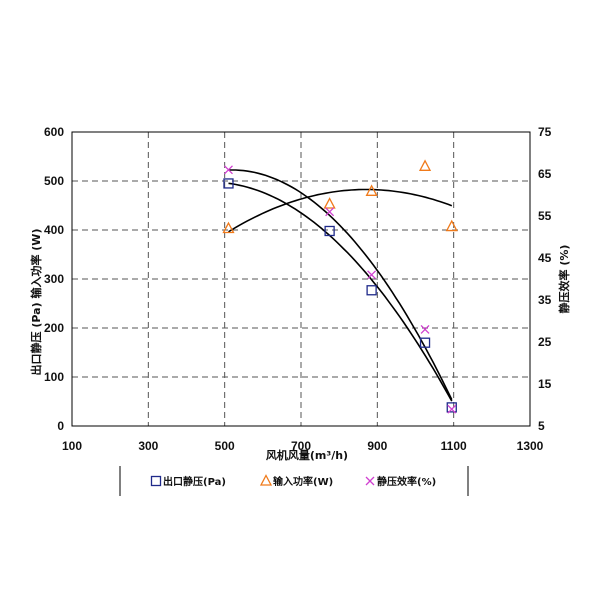 Image resolution: width=600 pixels, height=600 pixels. What do you see at coordinates (377, 446) in the screenshot?
I see `x-tick-label: 900` at bounding box center [377, 446].